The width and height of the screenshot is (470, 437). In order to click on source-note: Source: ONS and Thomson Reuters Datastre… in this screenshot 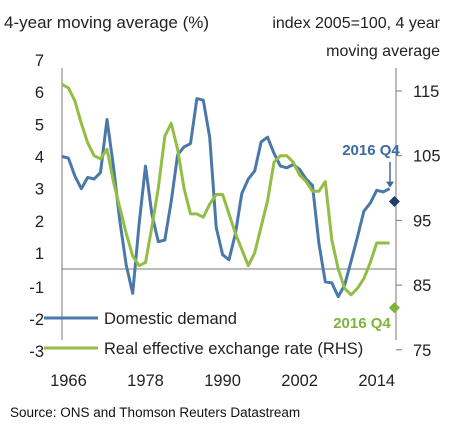, I will do `click(155, 412)`.